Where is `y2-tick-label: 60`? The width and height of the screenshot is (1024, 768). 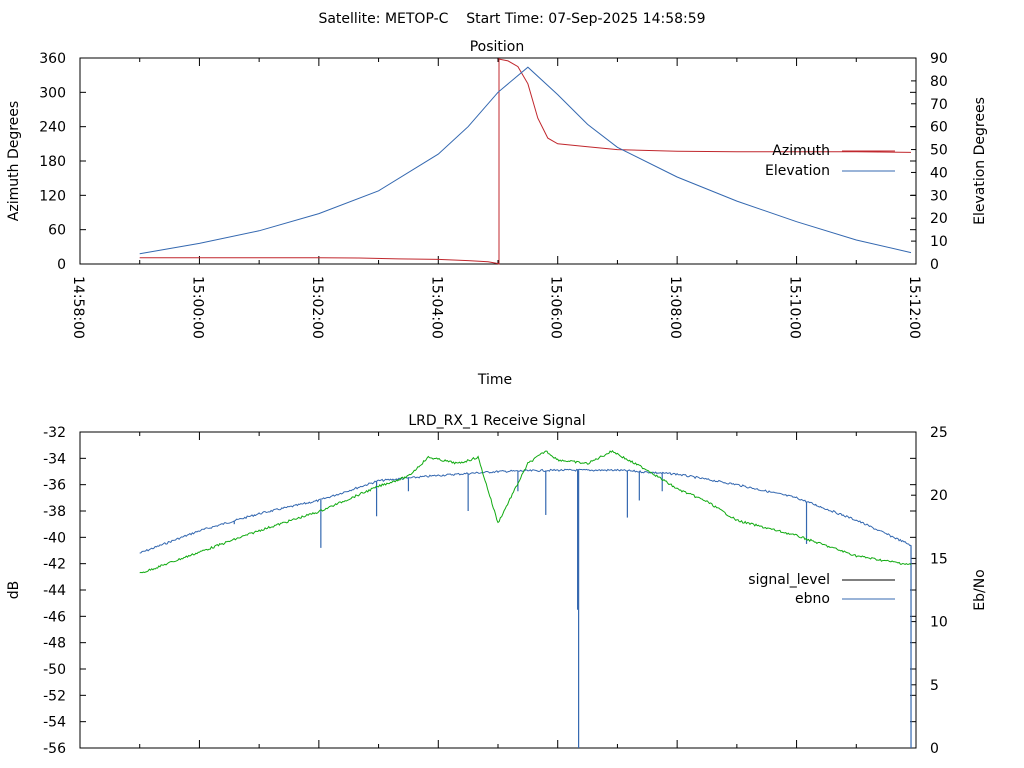 y2-tick-label: 60 is located at coordinates (939, 128).